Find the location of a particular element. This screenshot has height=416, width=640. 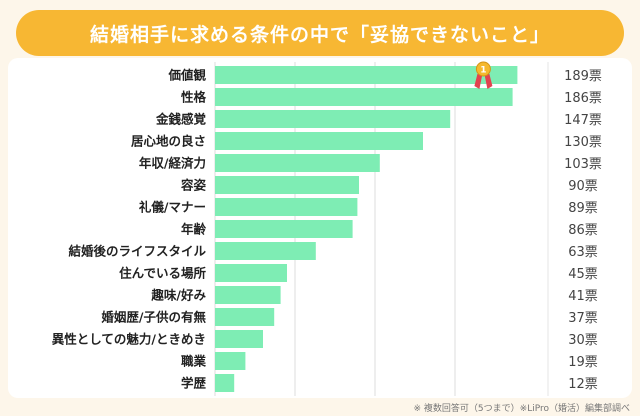

value-label: 103票 is located at coordinates (583, 164).